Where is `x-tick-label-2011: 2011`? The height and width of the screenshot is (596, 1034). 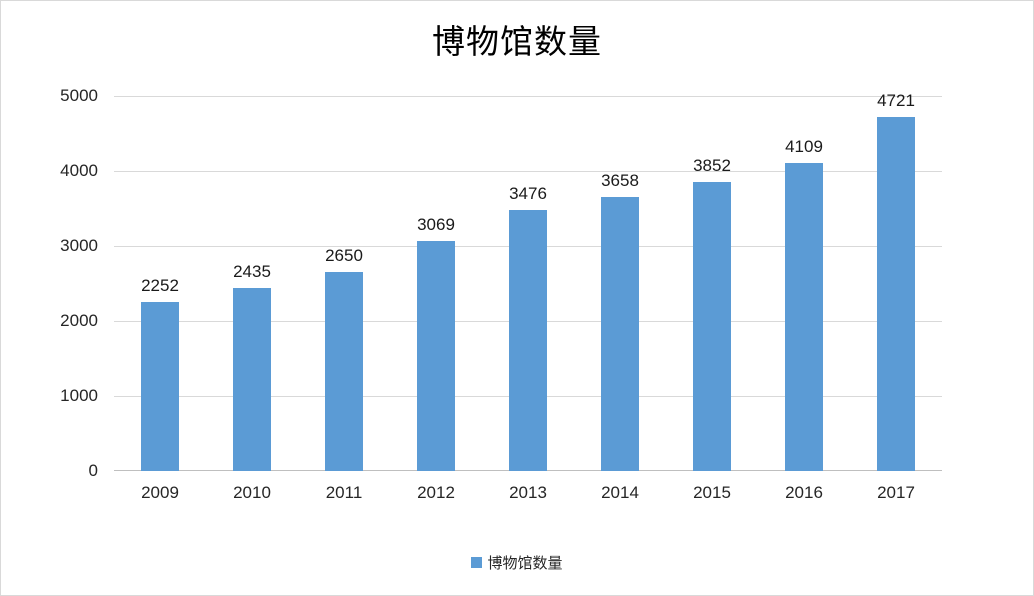 x-tick-label-2011: 2011 is located at coordinates (344, 492).